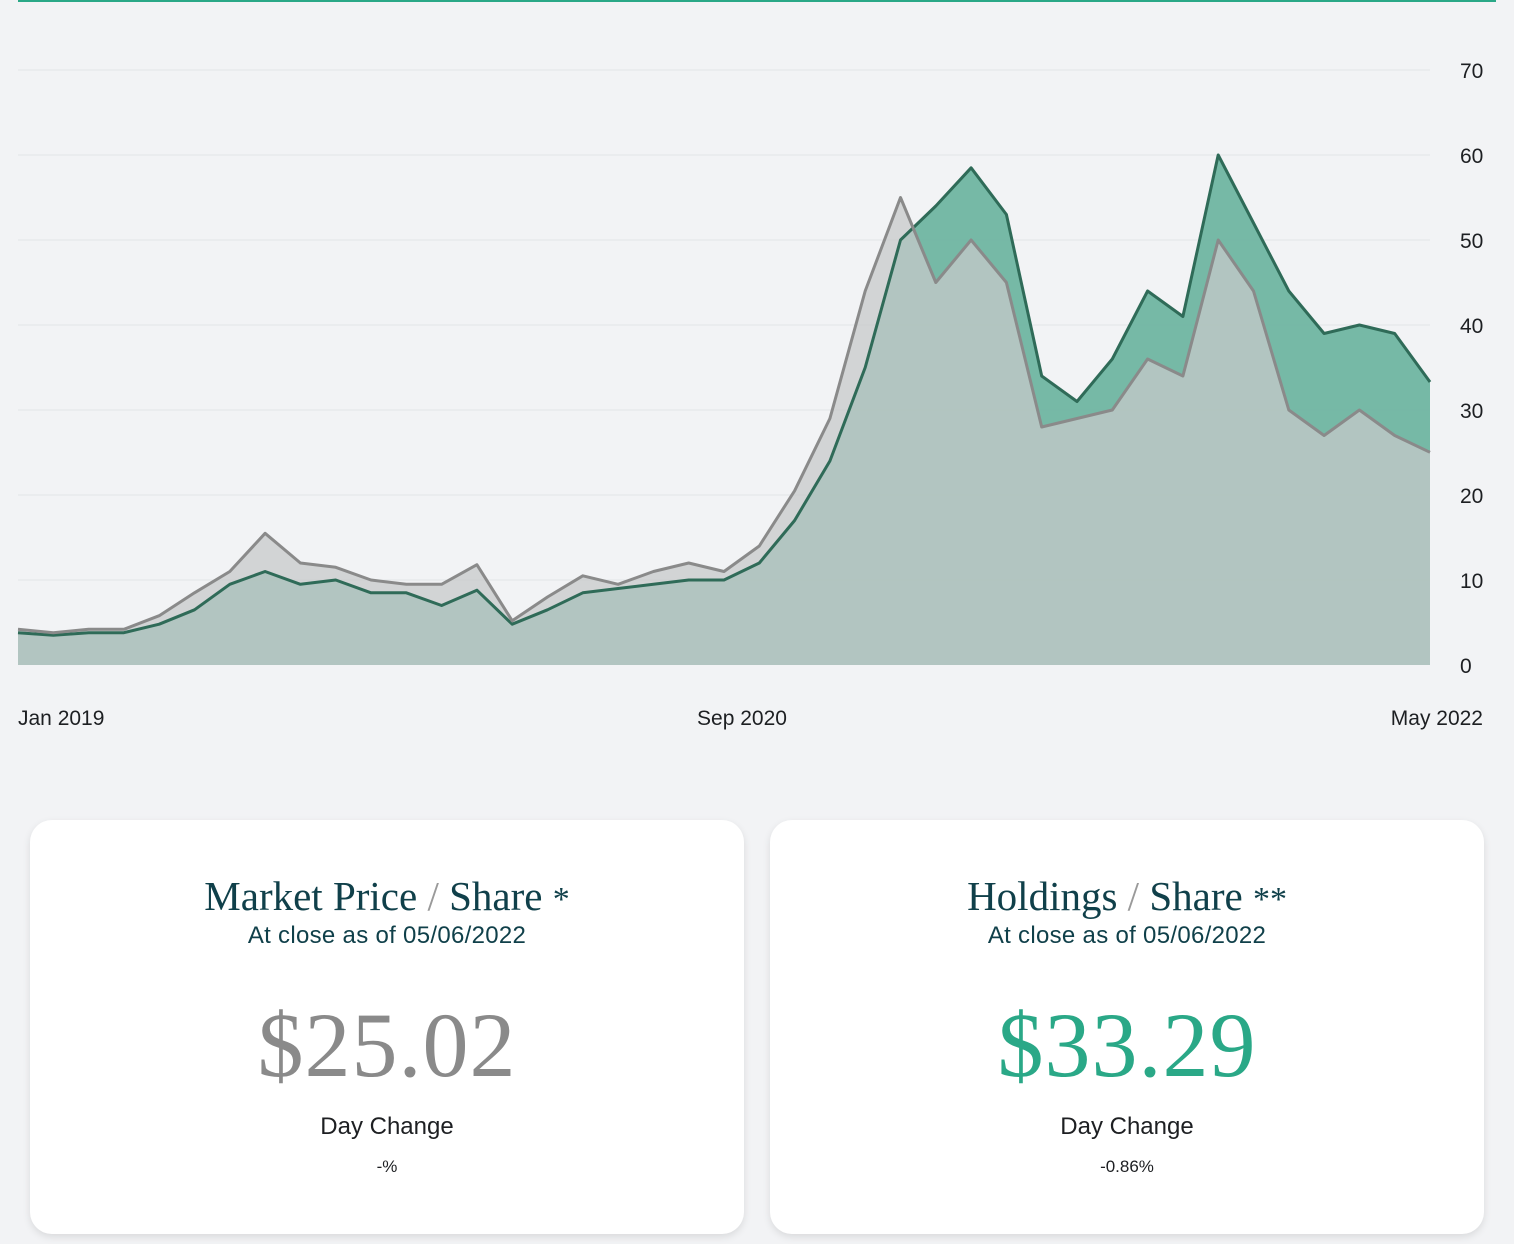 The image size is (1514, 1244). I want to click on y-tick-label: 20, so click(1471, 496).